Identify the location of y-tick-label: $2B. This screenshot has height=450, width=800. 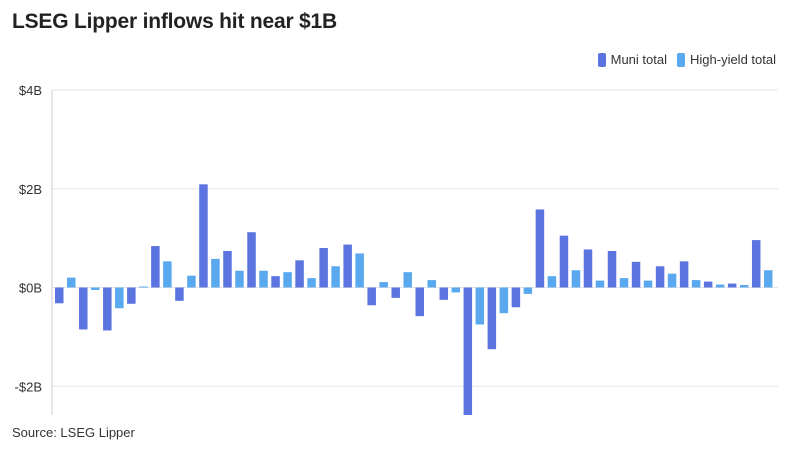
(30, 189).